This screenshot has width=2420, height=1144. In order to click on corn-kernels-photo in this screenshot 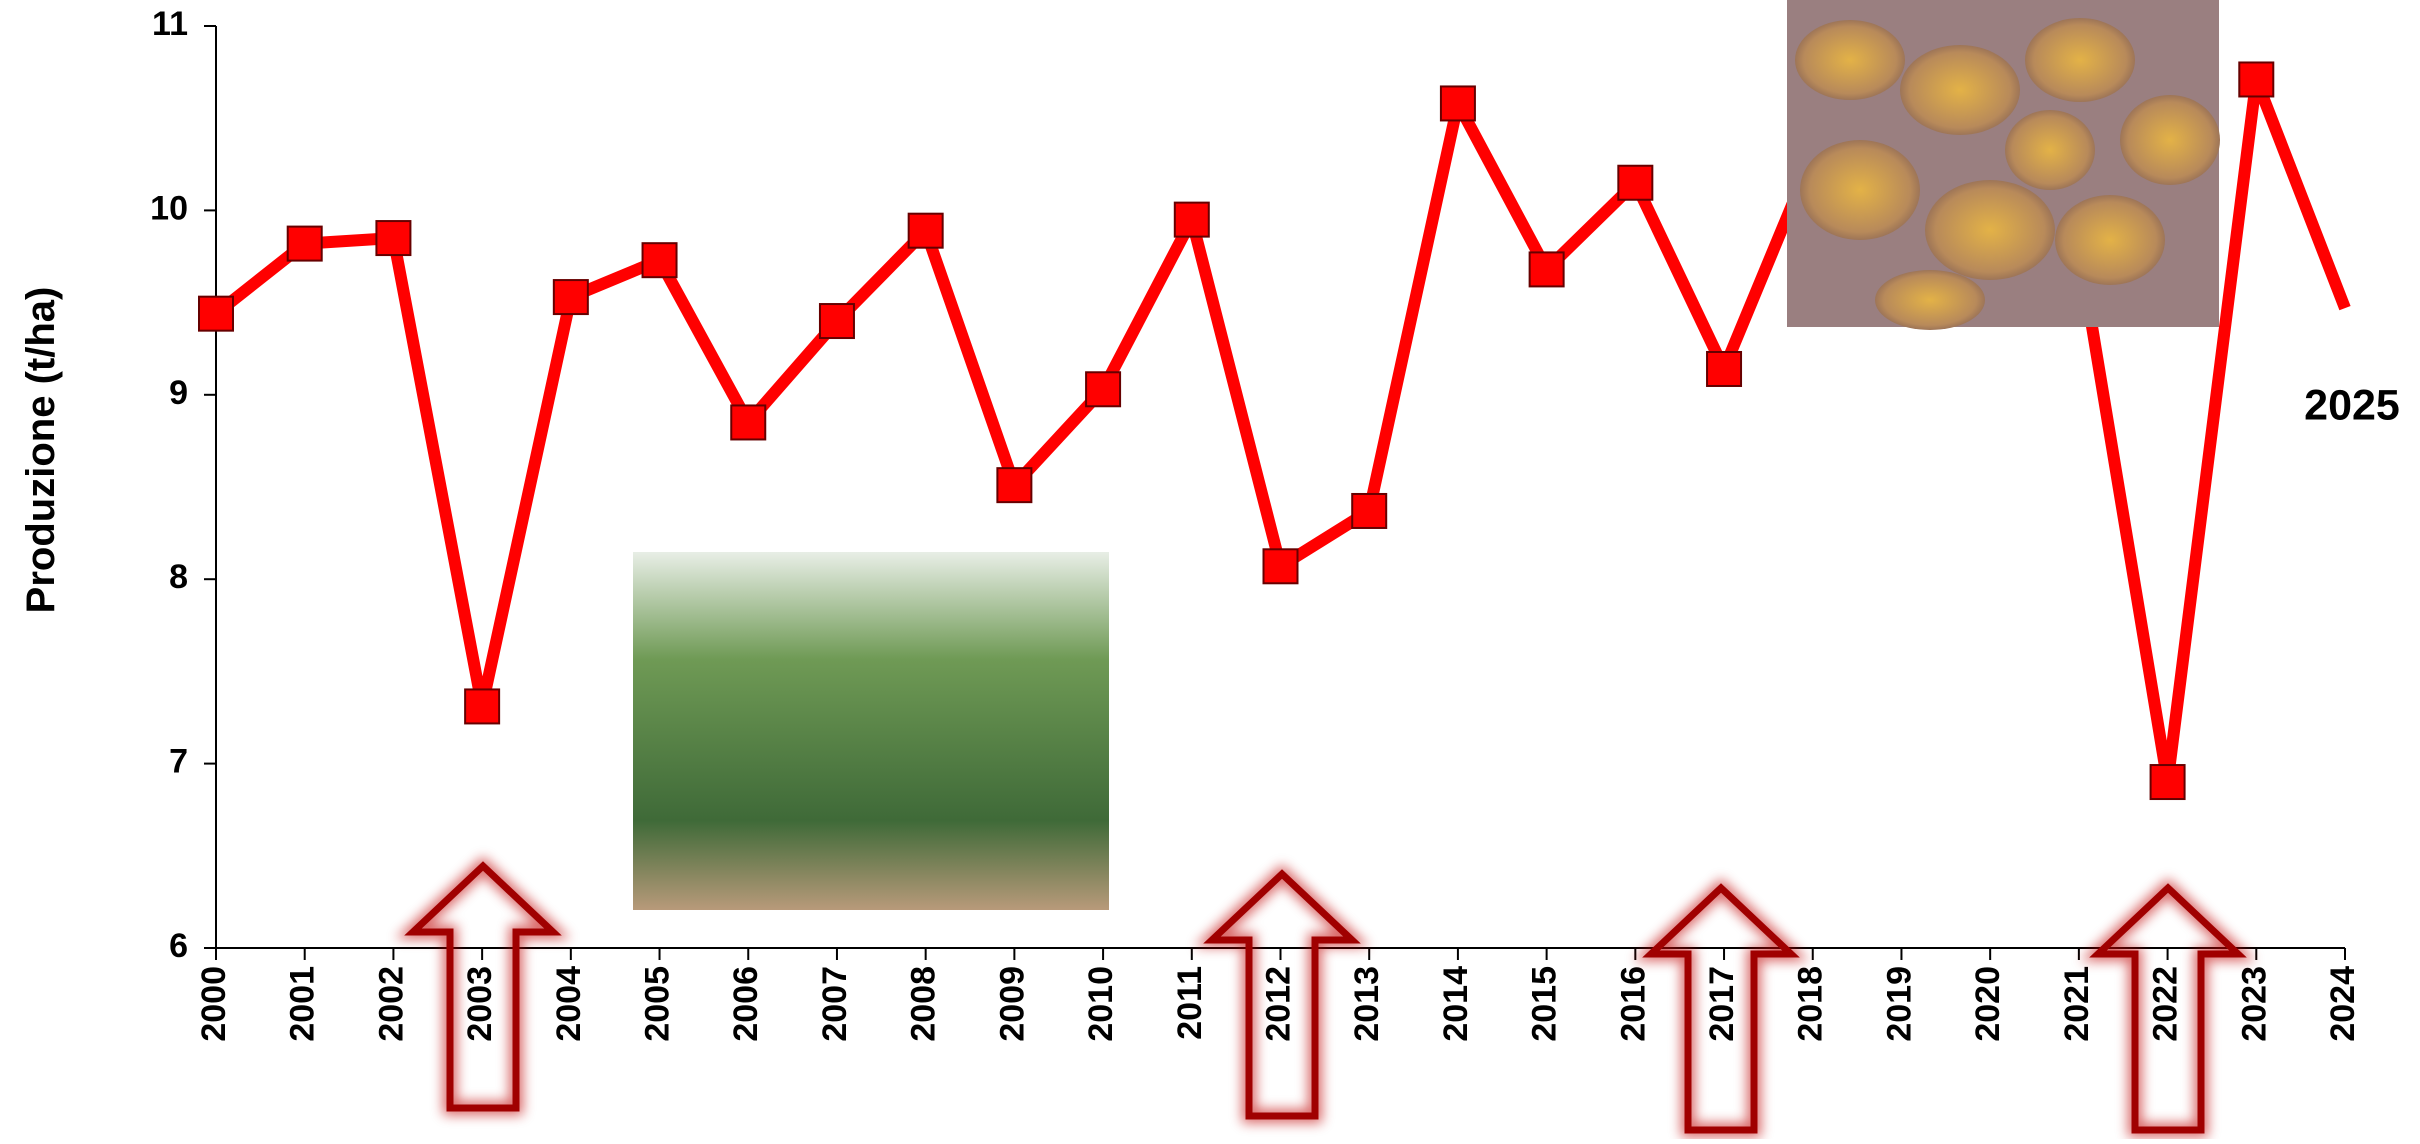, I will do `click(2003, 165)`.